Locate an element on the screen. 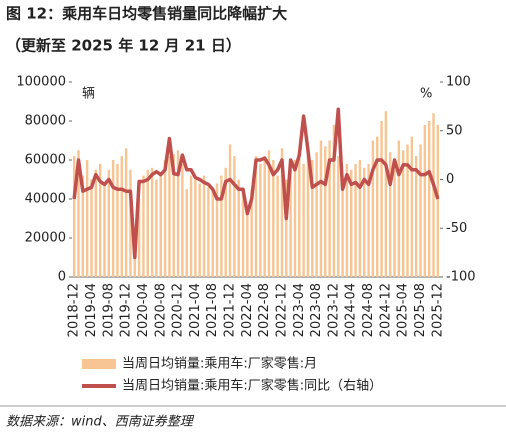 Image resolution: width=506 pixels, height=436 pixels. x-tick-label: 2024-08 is located at coordinates (368, 310).